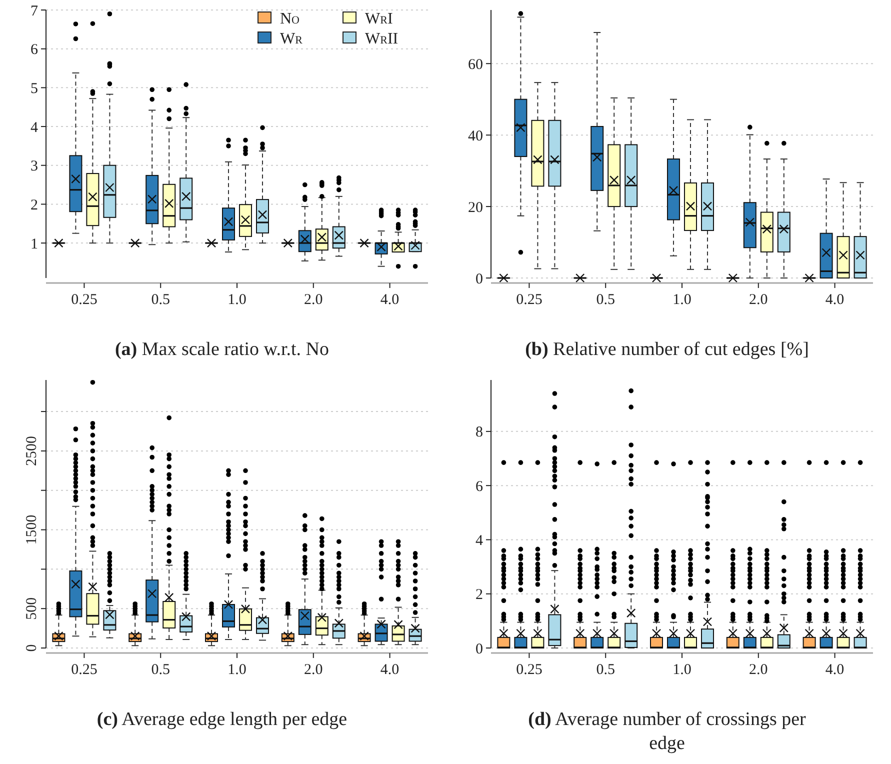 Image resolution: width=891 pixels, height=764 pixels. What do you see at coordinates (222, 719) in the screenshot?
I see `text: (c) Average edge length per edge` at bounding box center [222, 719].